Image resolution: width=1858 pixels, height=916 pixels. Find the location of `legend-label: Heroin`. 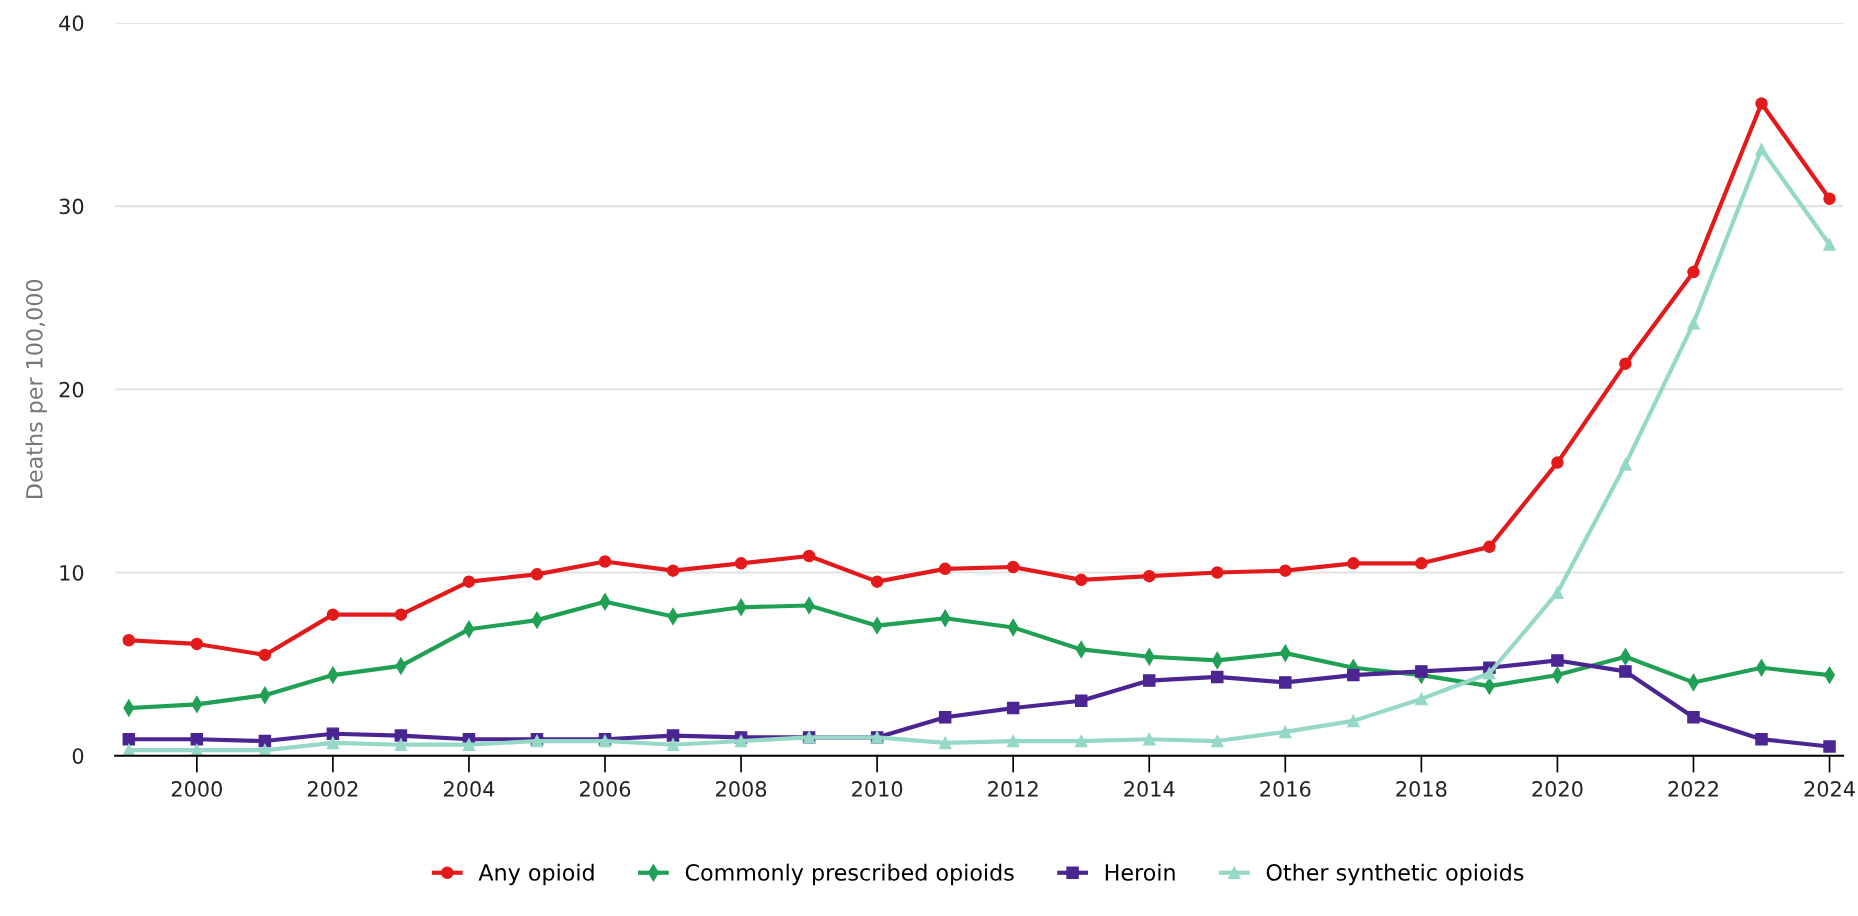

legend-label: Heroin is located at coordinates (1140, 872).